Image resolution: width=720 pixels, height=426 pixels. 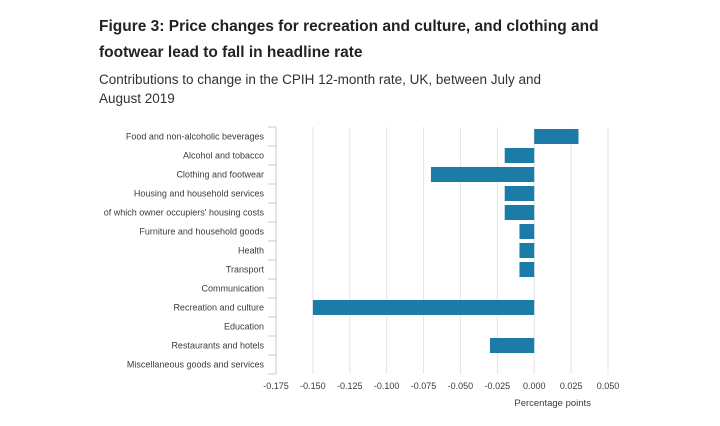 I want to click on category-label: Clothing and footwear, so click(x=220, y=175).